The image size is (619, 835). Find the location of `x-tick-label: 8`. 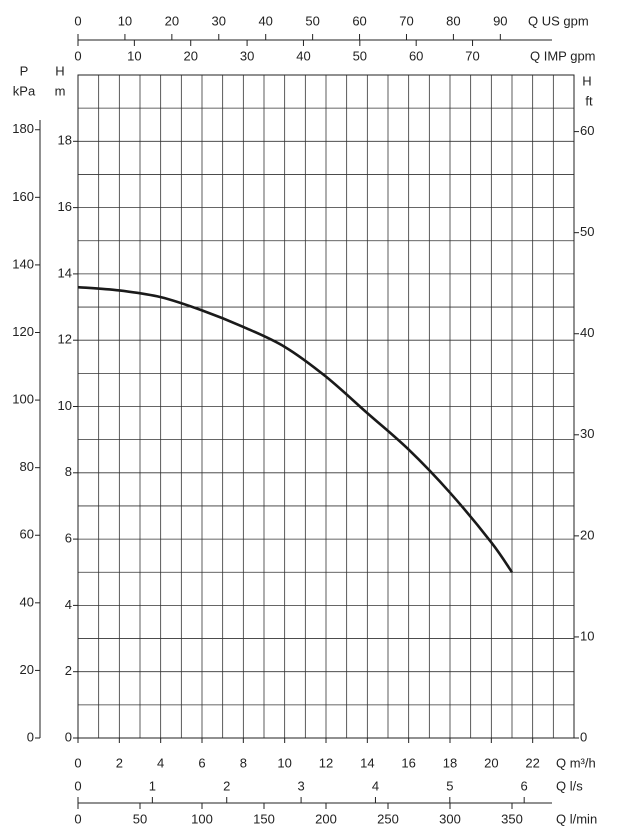

x-tick-label: 8 is located at coordinates (243, 762).